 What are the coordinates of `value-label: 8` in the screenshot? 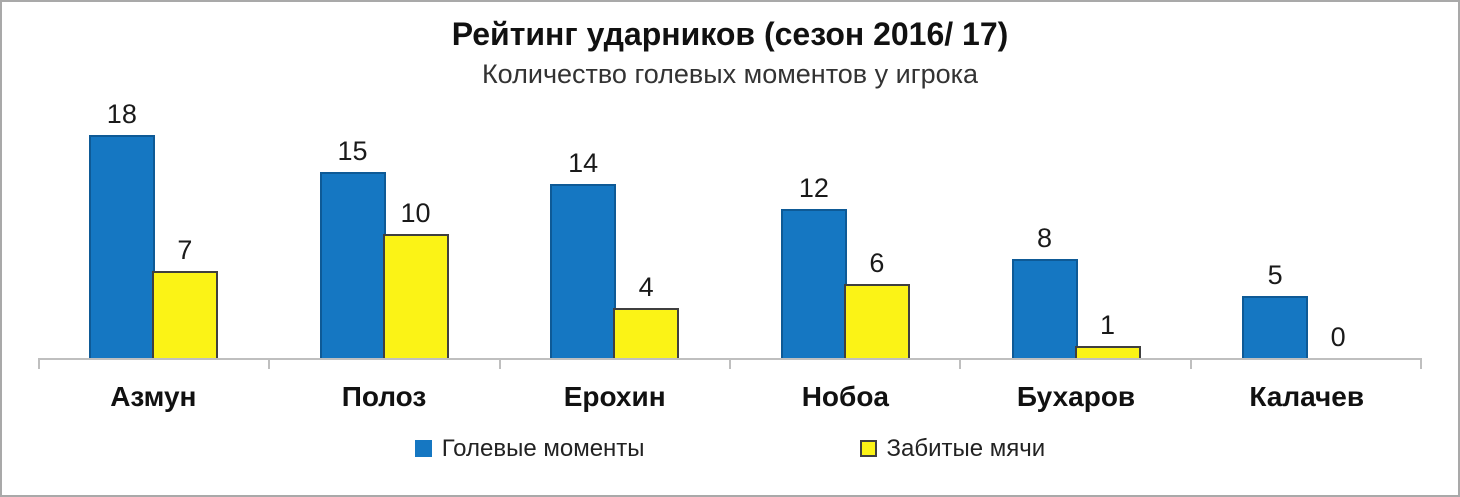 It's located at (1045, 237).